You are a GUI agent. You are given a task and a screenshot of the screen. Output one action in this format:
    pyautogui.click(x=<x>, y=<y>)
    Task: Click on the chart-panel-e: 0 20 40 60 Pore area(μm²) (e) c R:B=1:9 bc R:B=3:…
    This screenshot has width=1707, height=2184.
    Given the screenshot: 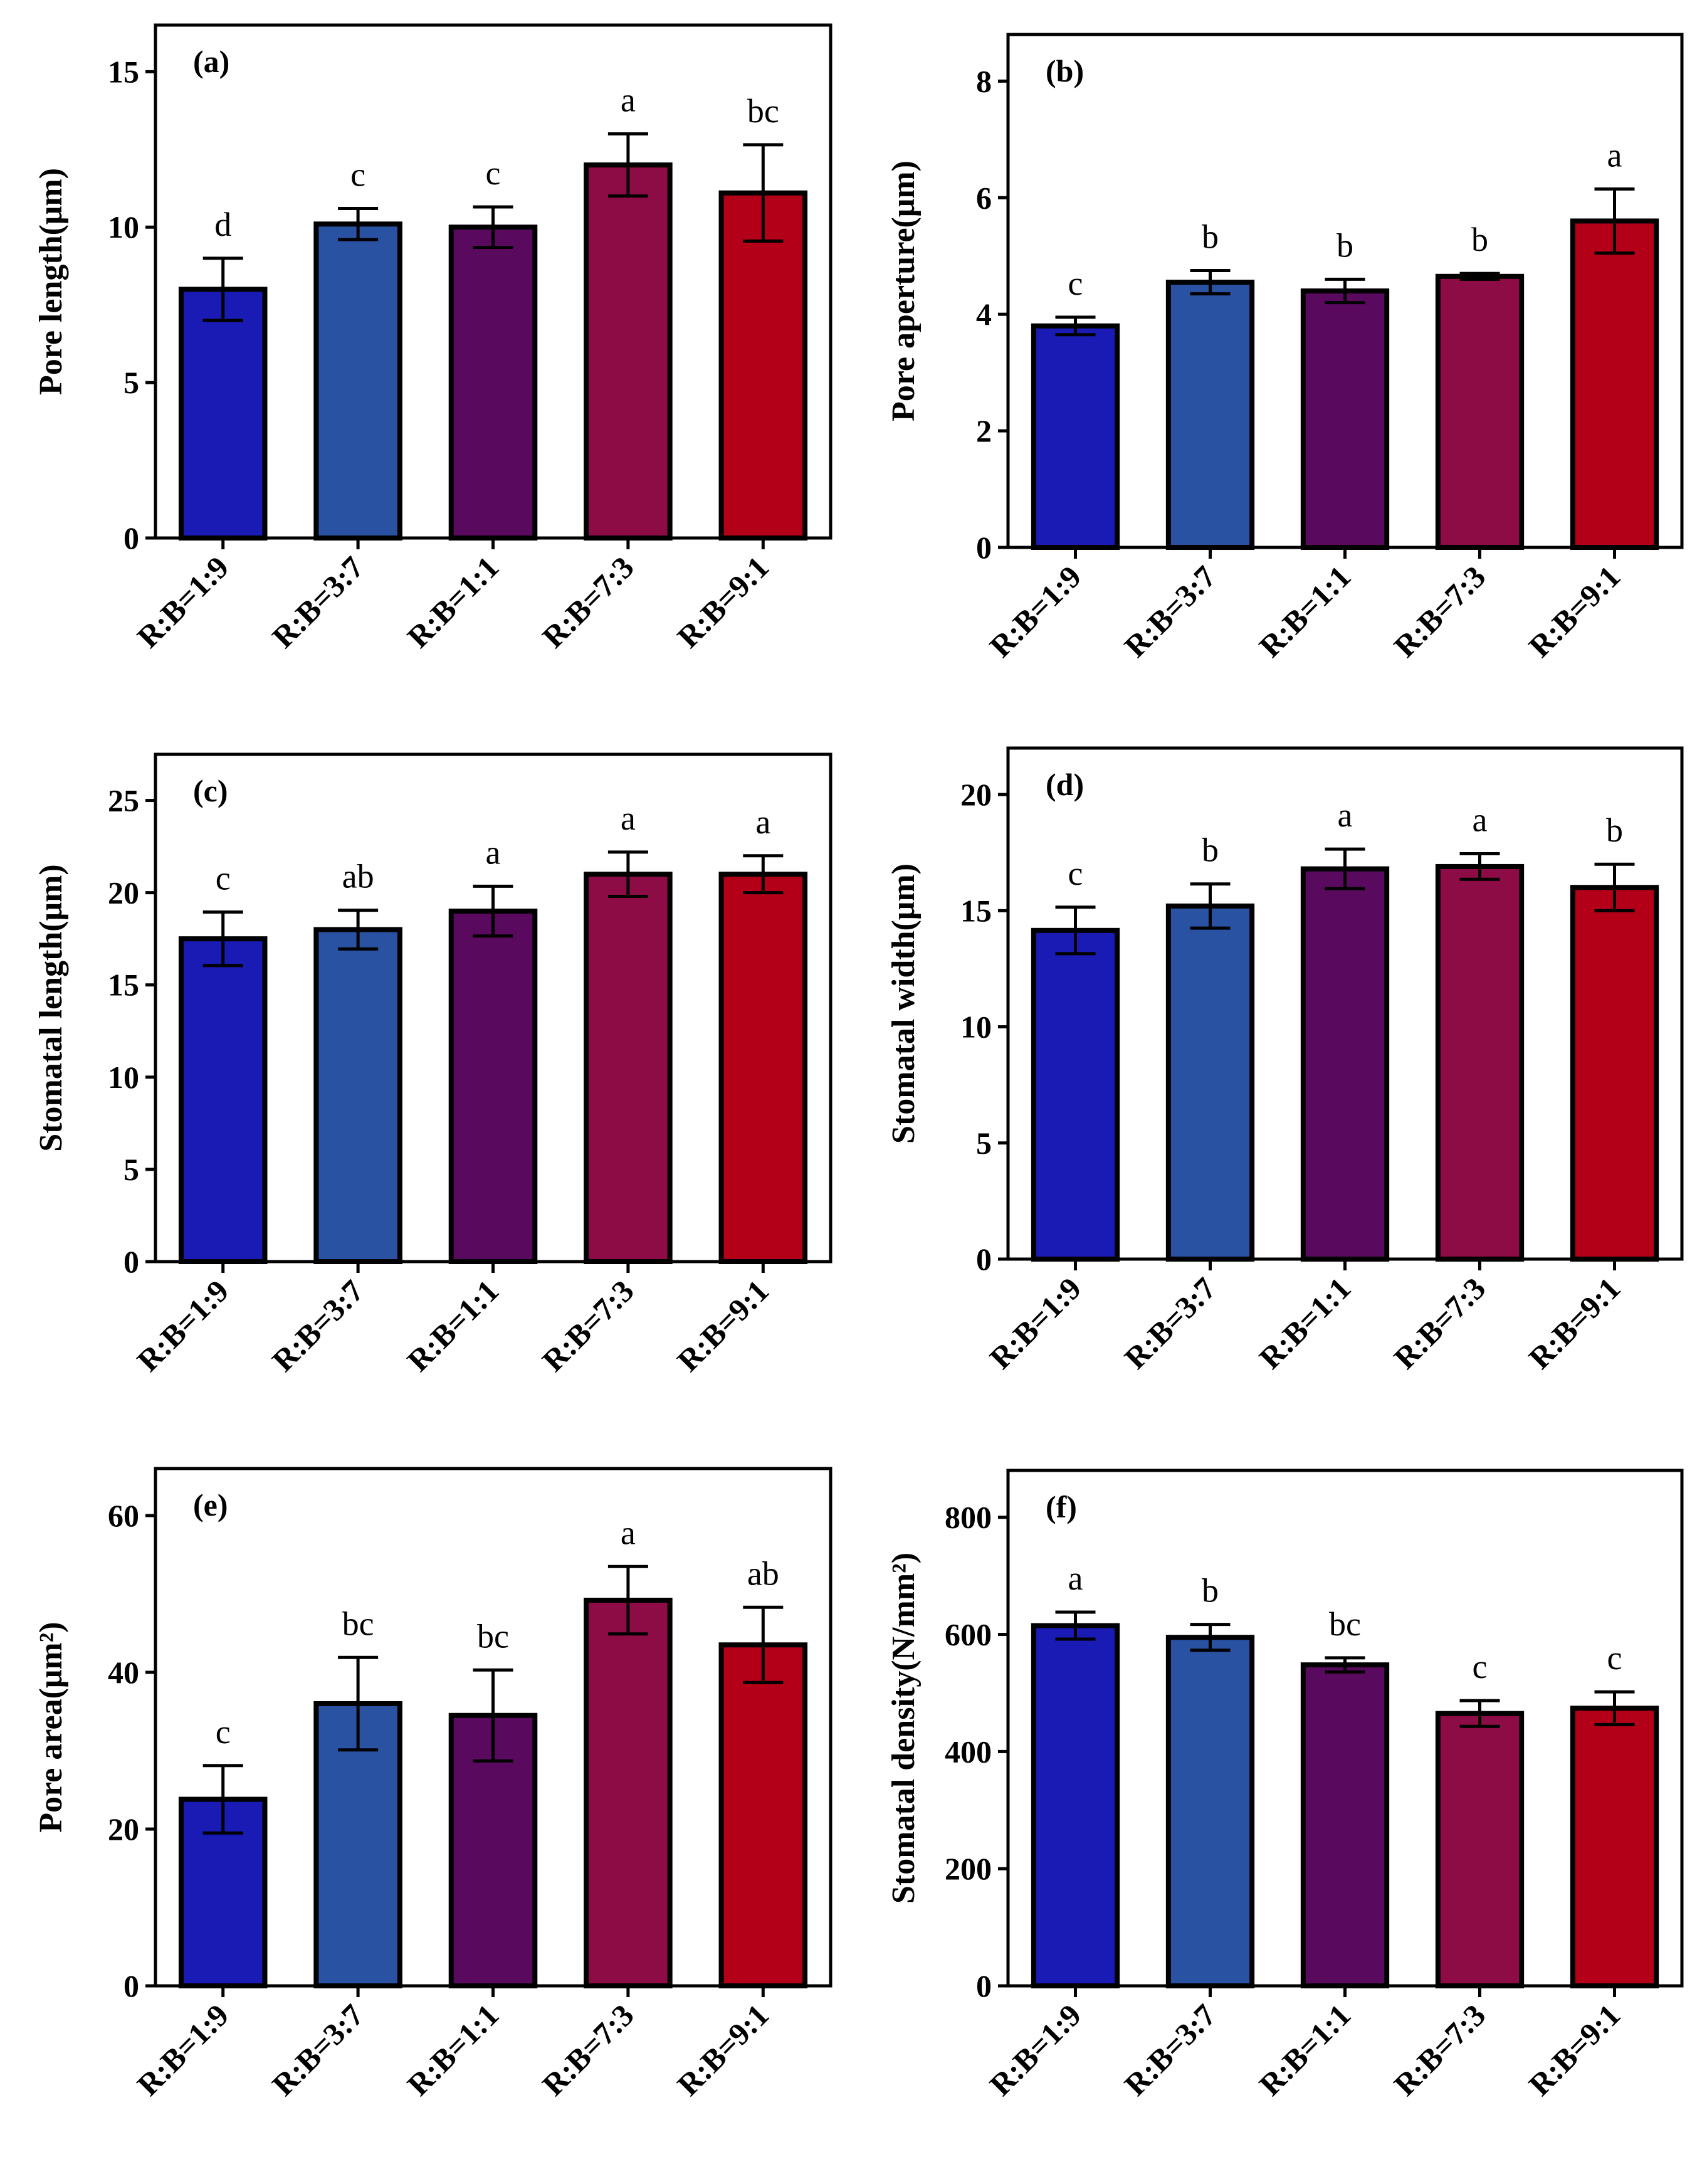 What is the action you would take?
    pyautogui.click(x=432, y=1785)
    